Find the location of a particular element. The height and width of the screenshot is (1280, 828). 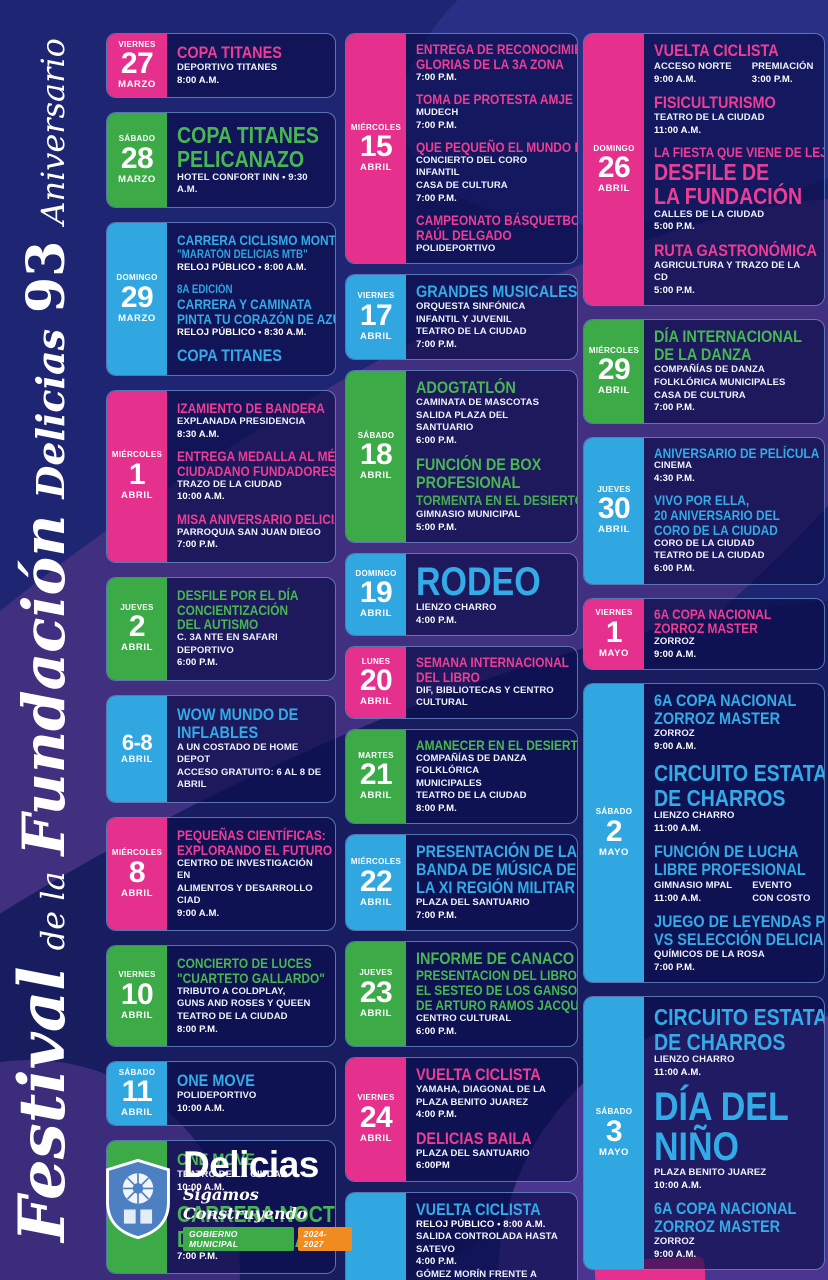

event-detail: EXPLANADA PRESIDENCIA is located at coordinates (241, 422).